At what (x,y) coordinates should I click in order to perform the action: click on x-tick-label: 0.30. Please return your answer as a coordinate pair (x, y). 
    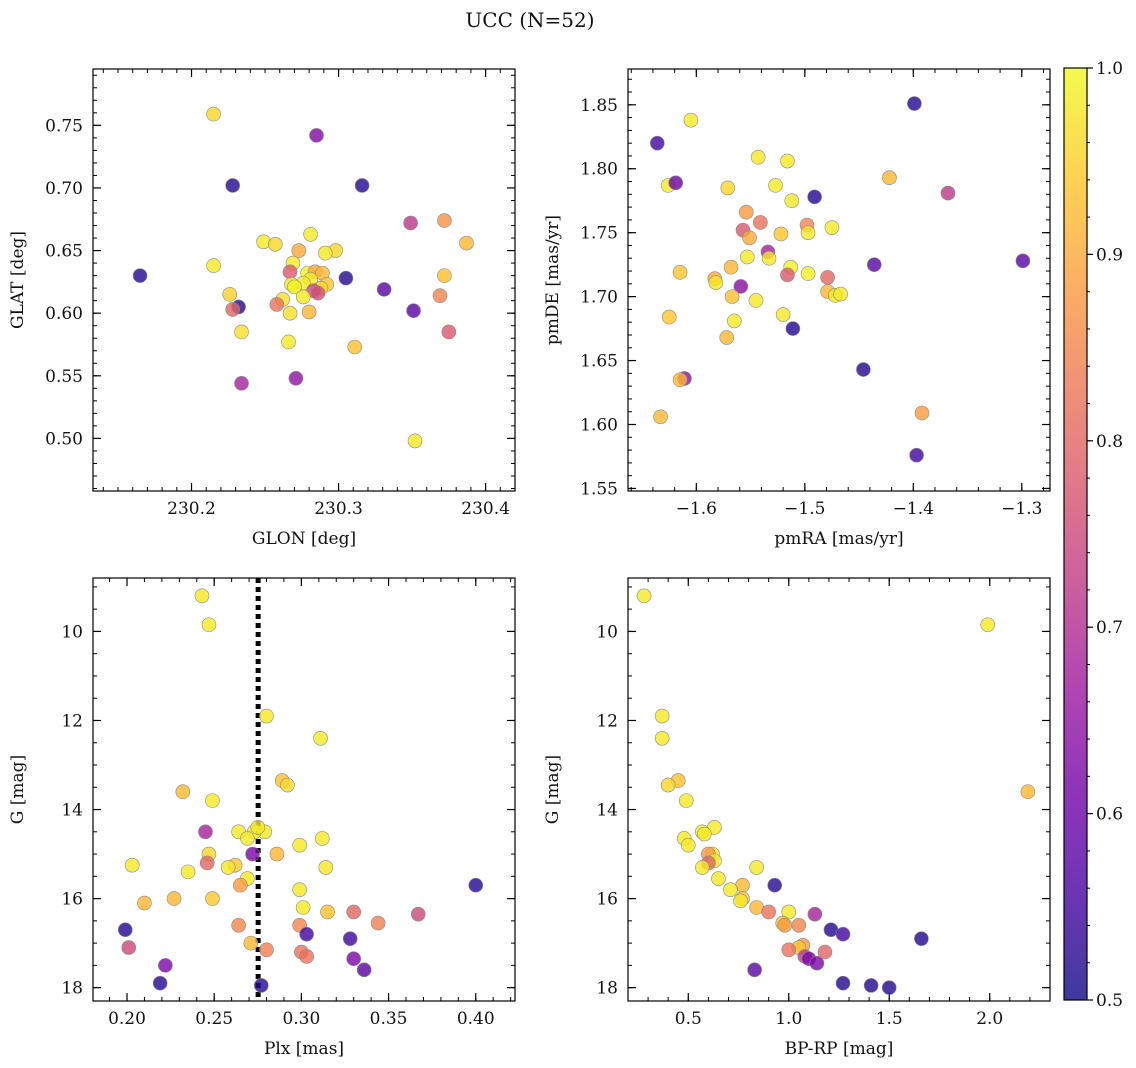
    Looking at the image, I should click on (301, 1019).